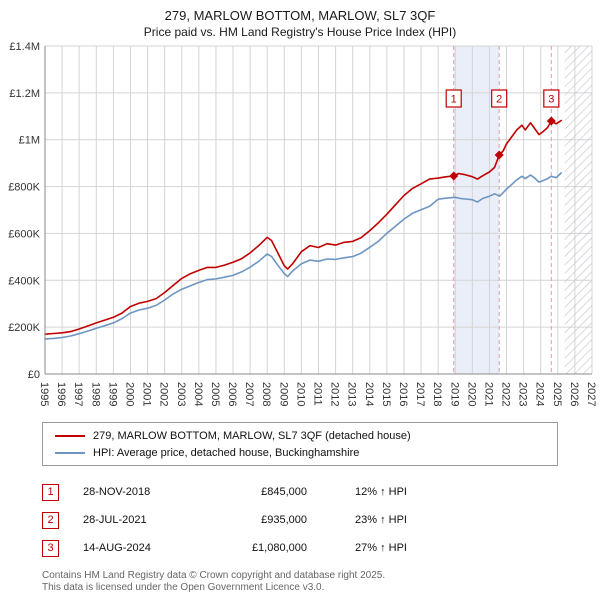 The image size is (600, 594). I want to click on svg-text: 2007, so click(249, 394).